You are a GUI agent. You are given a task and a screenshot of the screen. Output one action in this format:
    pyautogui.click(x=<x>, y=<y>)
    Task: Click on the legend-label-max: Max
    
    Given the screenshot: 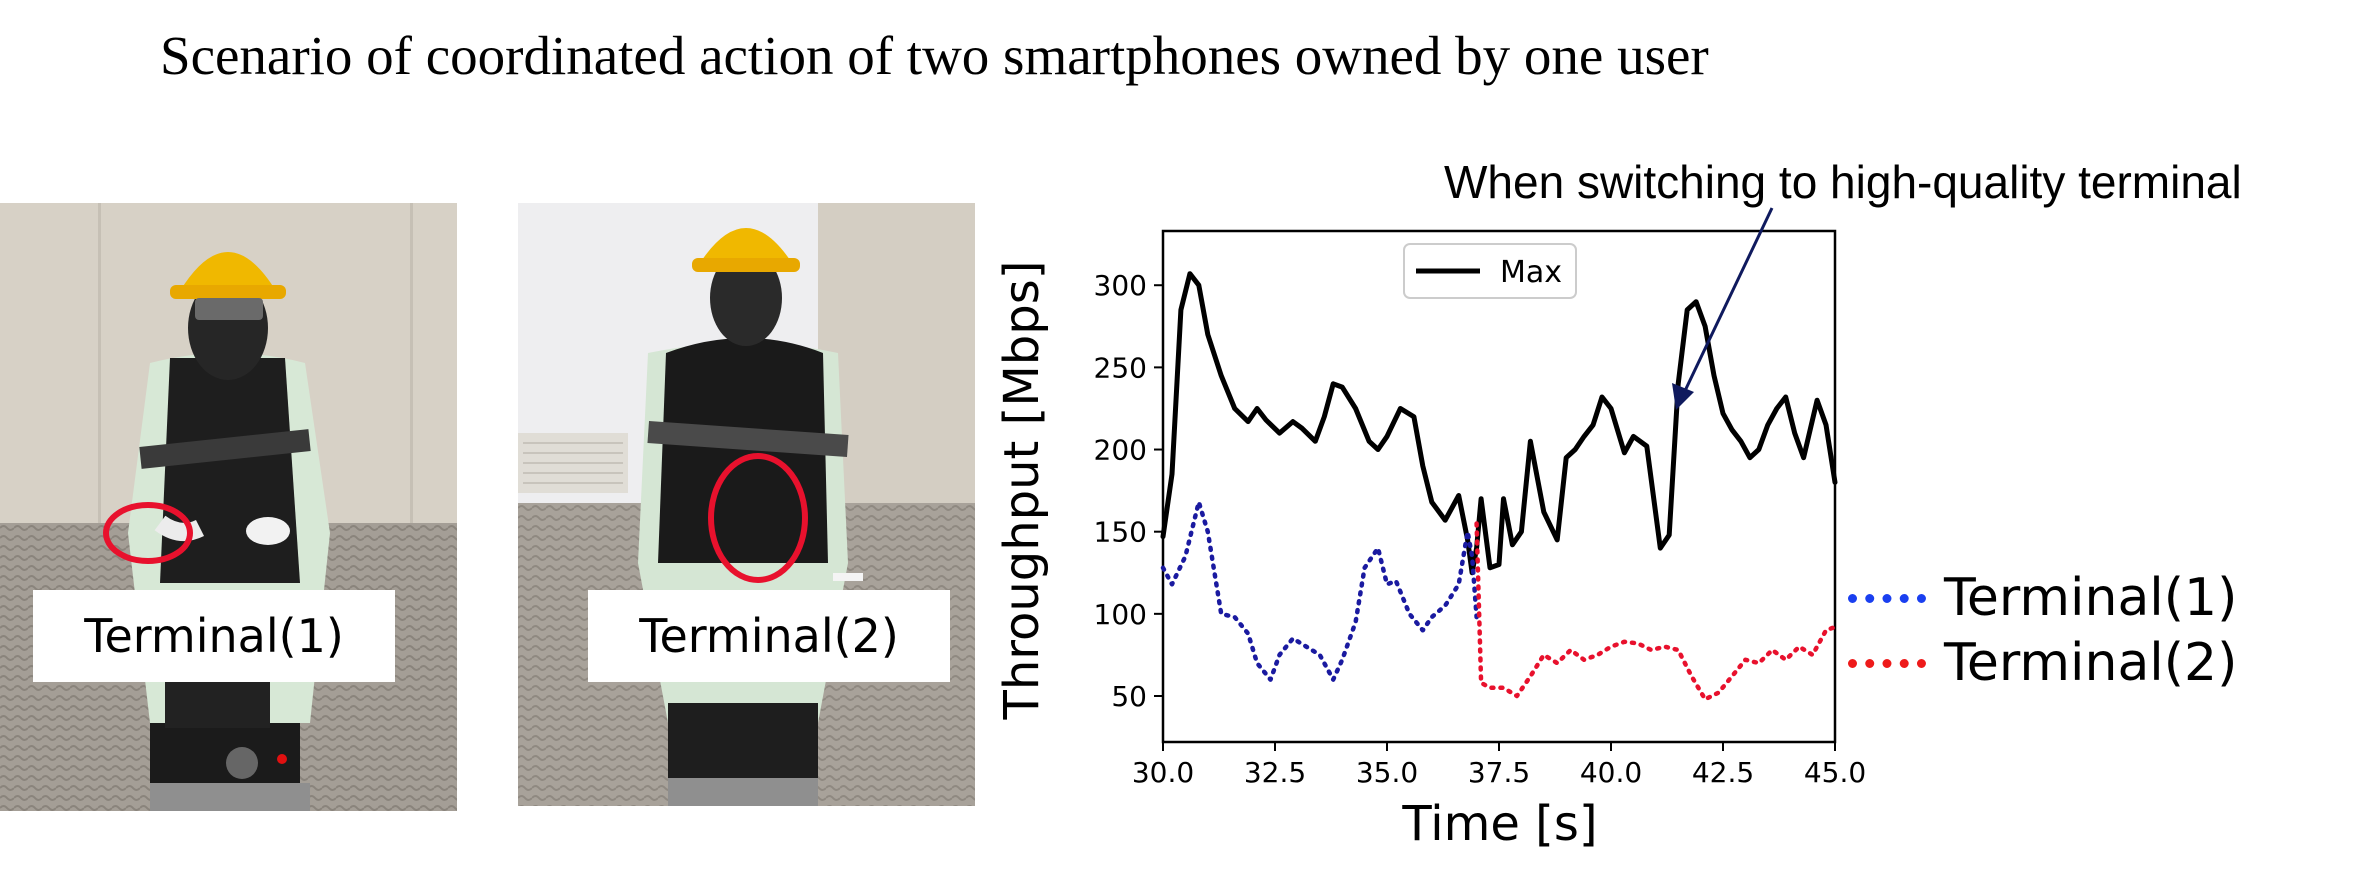 What is the action you would take?
    pyautogui.click(x=1531, y=272)
    